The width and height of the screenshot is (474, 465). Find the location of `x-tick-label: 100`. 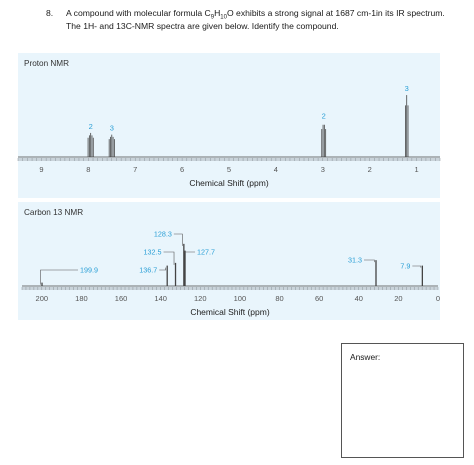

x-tick-label: 100 is located at coordinates (240, 298).